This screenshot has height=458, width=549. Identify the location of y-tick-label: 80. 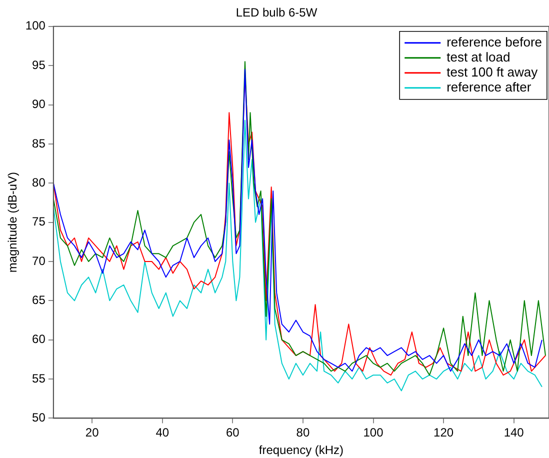
(39, 182).